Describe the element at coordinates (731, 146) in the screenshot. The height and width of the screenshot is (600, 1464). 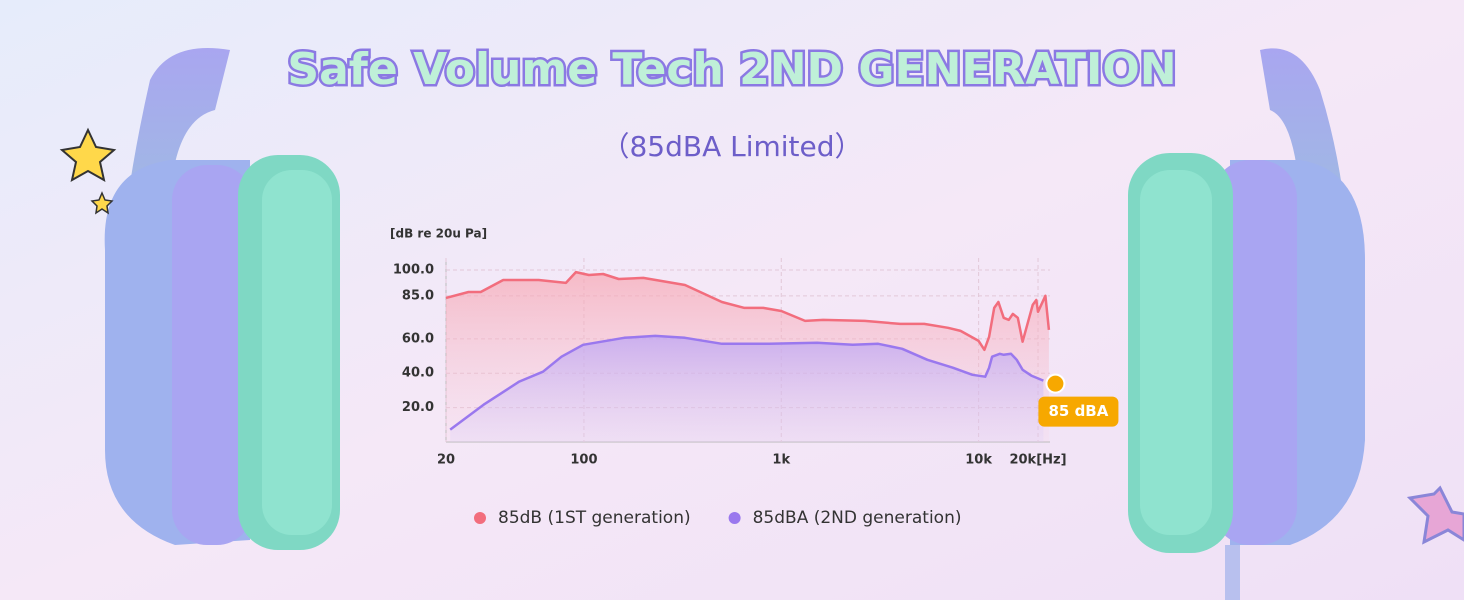
I see `chart-subtitle: （85dBA Limited）` at that location.